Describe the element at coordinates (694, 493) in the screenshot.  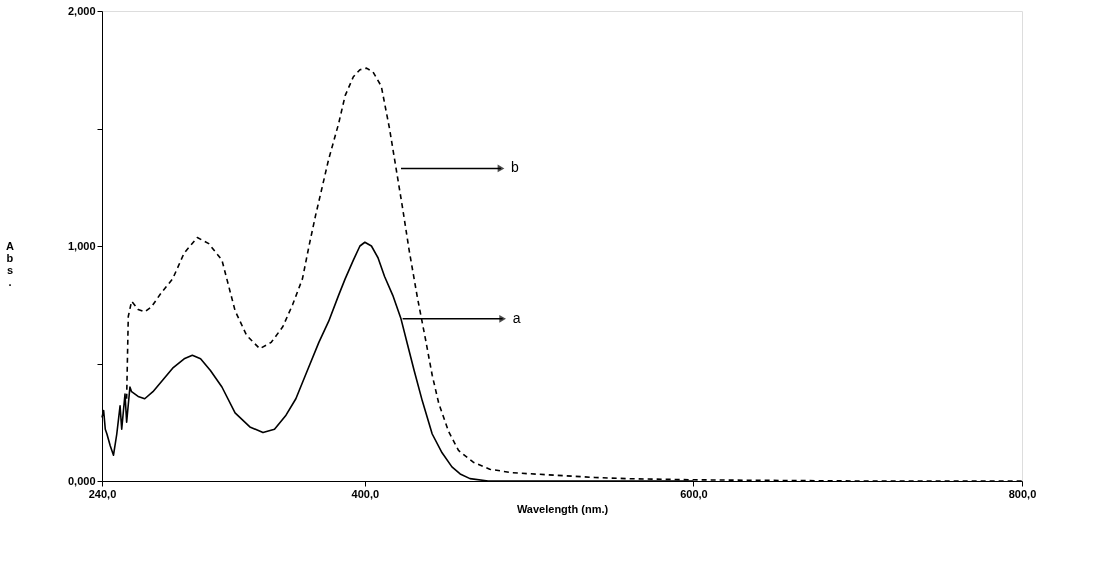
I see `x-tick-label: 600,0` at that location.